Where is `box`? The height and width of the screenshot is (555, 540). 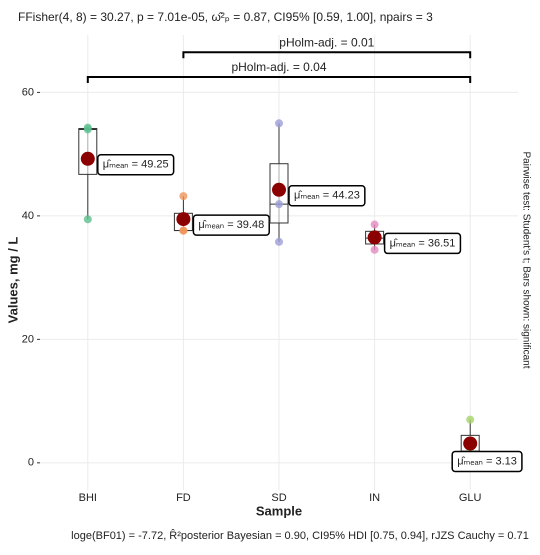
box is located at coordinates (88, 151).